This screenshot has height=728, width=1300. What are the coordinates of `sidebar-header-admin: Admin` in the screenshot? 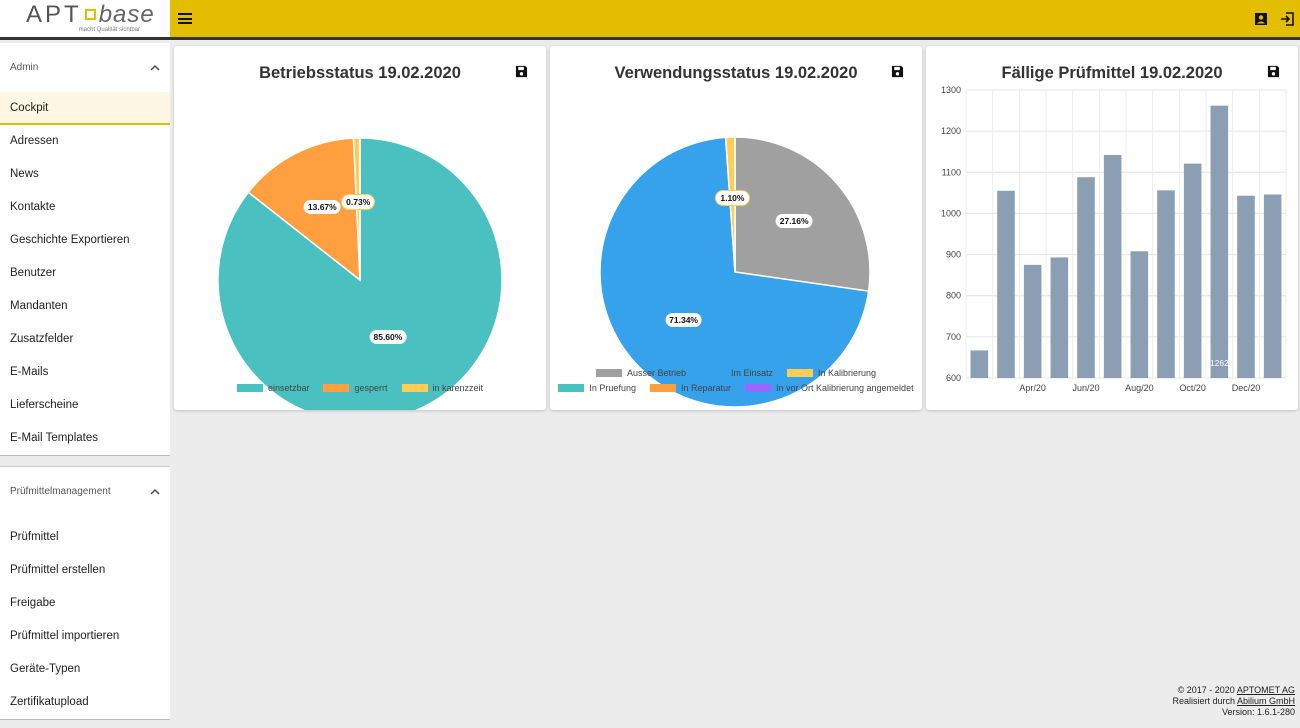 It's located at (85, 67).